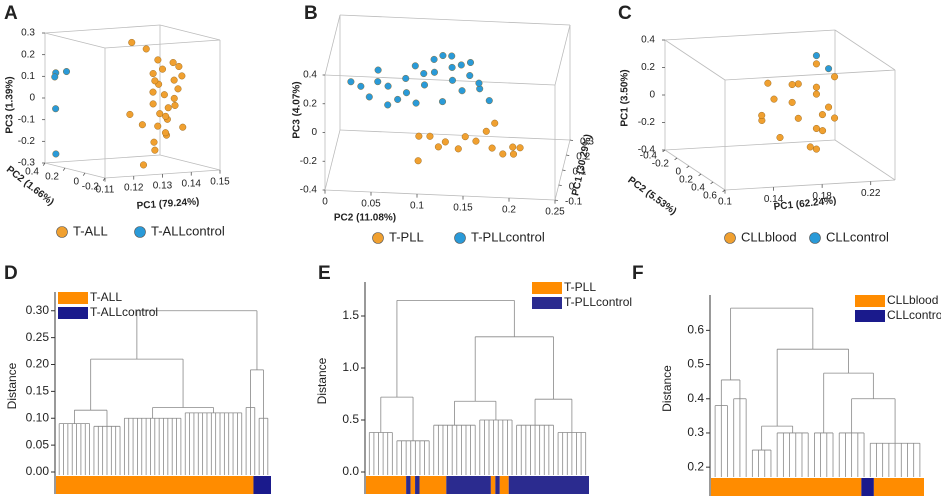 This screenshot has height=497, width=941. What do you see at coordinates (870, 301) in the screenshot?
I see `legend-swatch` at bounding box center [870, 301].